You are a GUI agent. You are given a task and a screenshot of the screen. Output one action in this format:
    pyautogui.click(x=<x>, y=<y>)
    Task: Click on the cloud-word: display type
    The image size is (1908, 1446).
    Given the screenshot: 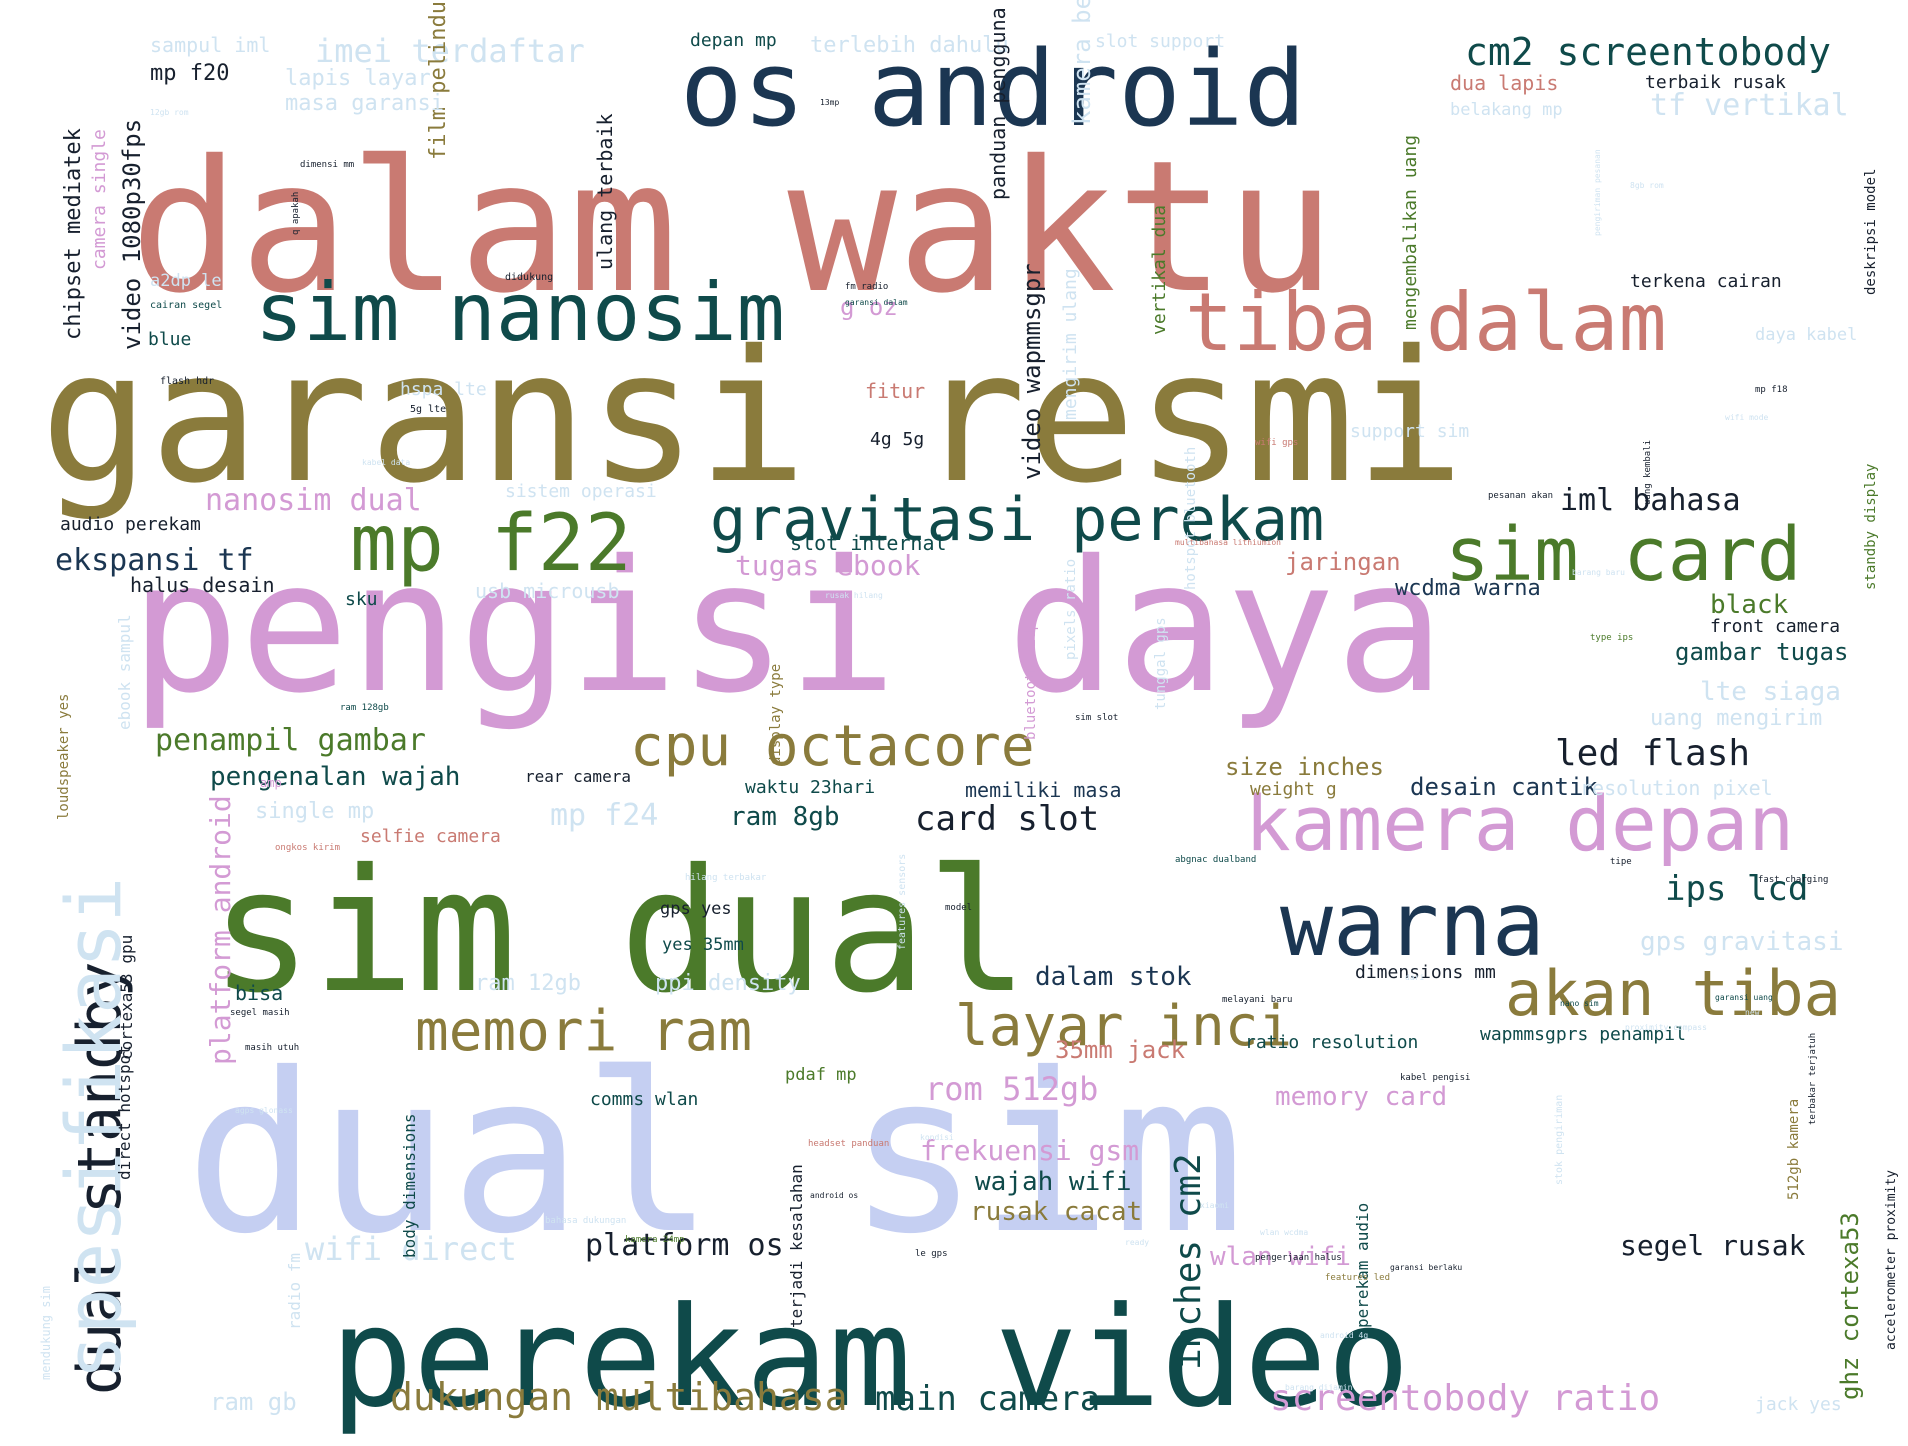 What is the action you would take?
    pyautogui.click(x=776, y=714)
    